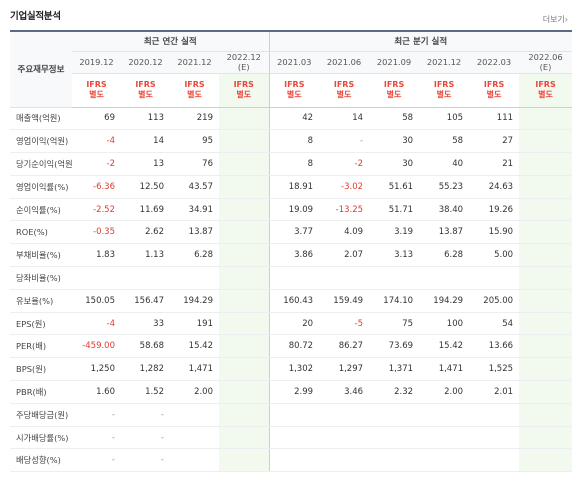 Image resolution: width=580 pixels, height=496 pixels. I want to click on value-cell: 40, so click(444, 164).